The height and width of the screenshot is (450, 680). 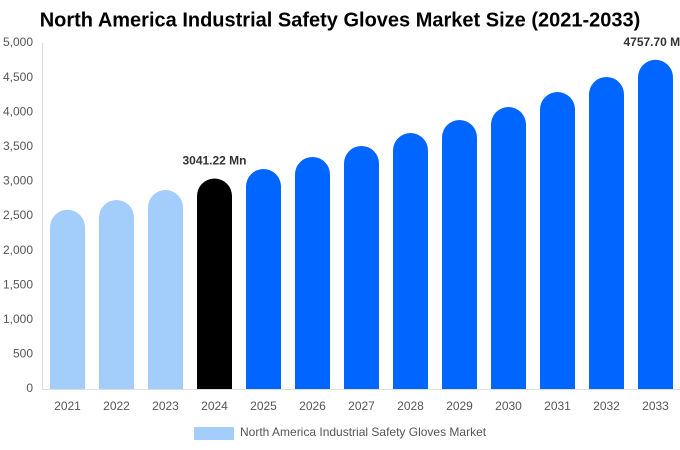 What do you see at coordinates (410, 406) in the screenshot?
I see `x-tick-label: 2028` at bounding box center [410, 406].